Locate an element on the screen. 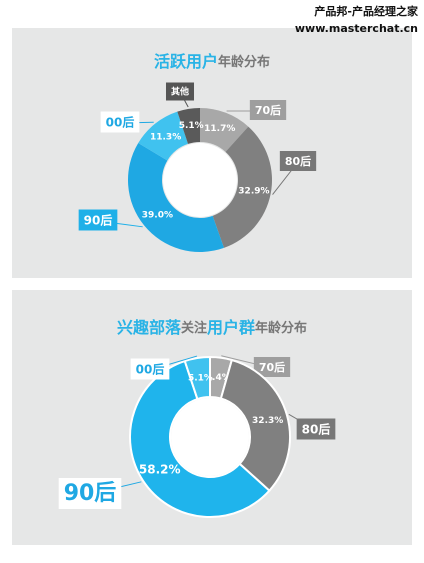  category-callout: 其他 is located at coordinates (180, 92).